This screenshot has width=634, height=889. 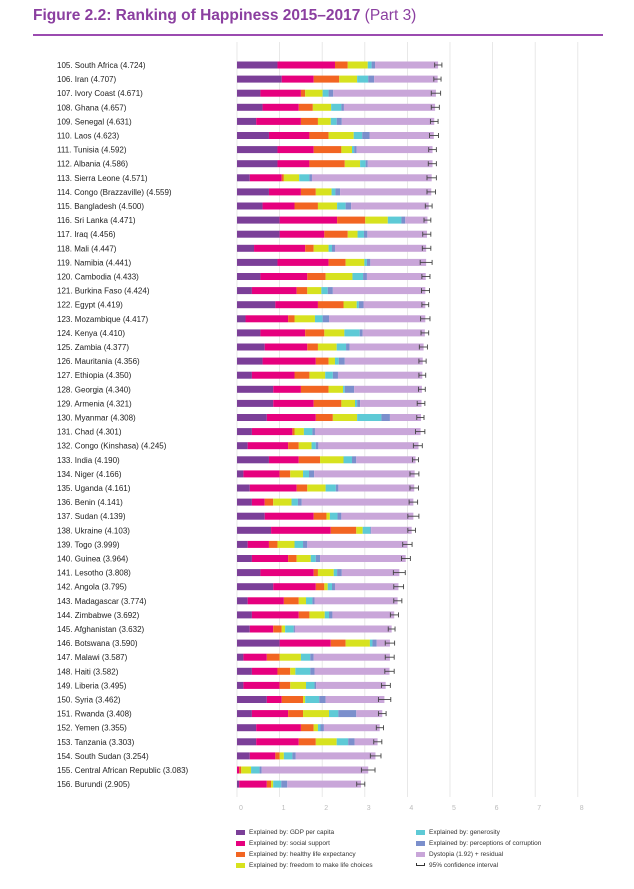 I want to click on row-label: 124. Kenya (4.410), so click(x=91, y=333).